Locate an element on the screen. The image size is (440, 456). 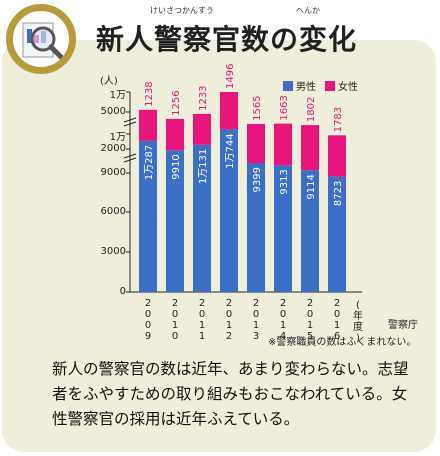
source-label: 警察庁 is located at coordinates (403, 325).